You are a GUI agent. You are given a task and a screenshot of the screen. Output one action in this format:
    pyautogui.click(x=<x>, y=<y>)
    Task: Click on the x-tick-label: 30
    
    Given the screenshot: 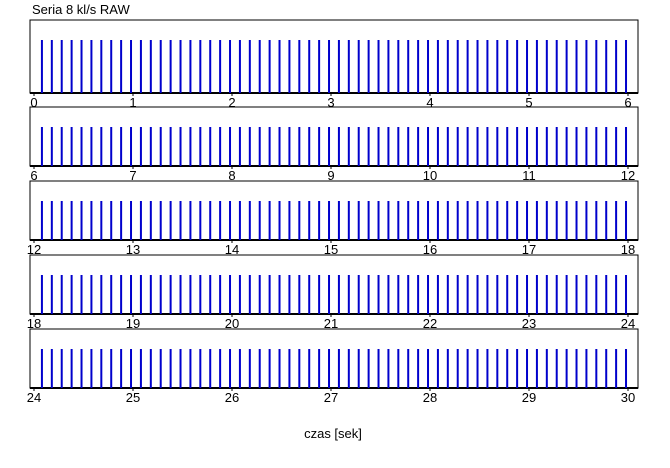 What is the action you would take?
    pyautogui.click(x=628, y=397)
    